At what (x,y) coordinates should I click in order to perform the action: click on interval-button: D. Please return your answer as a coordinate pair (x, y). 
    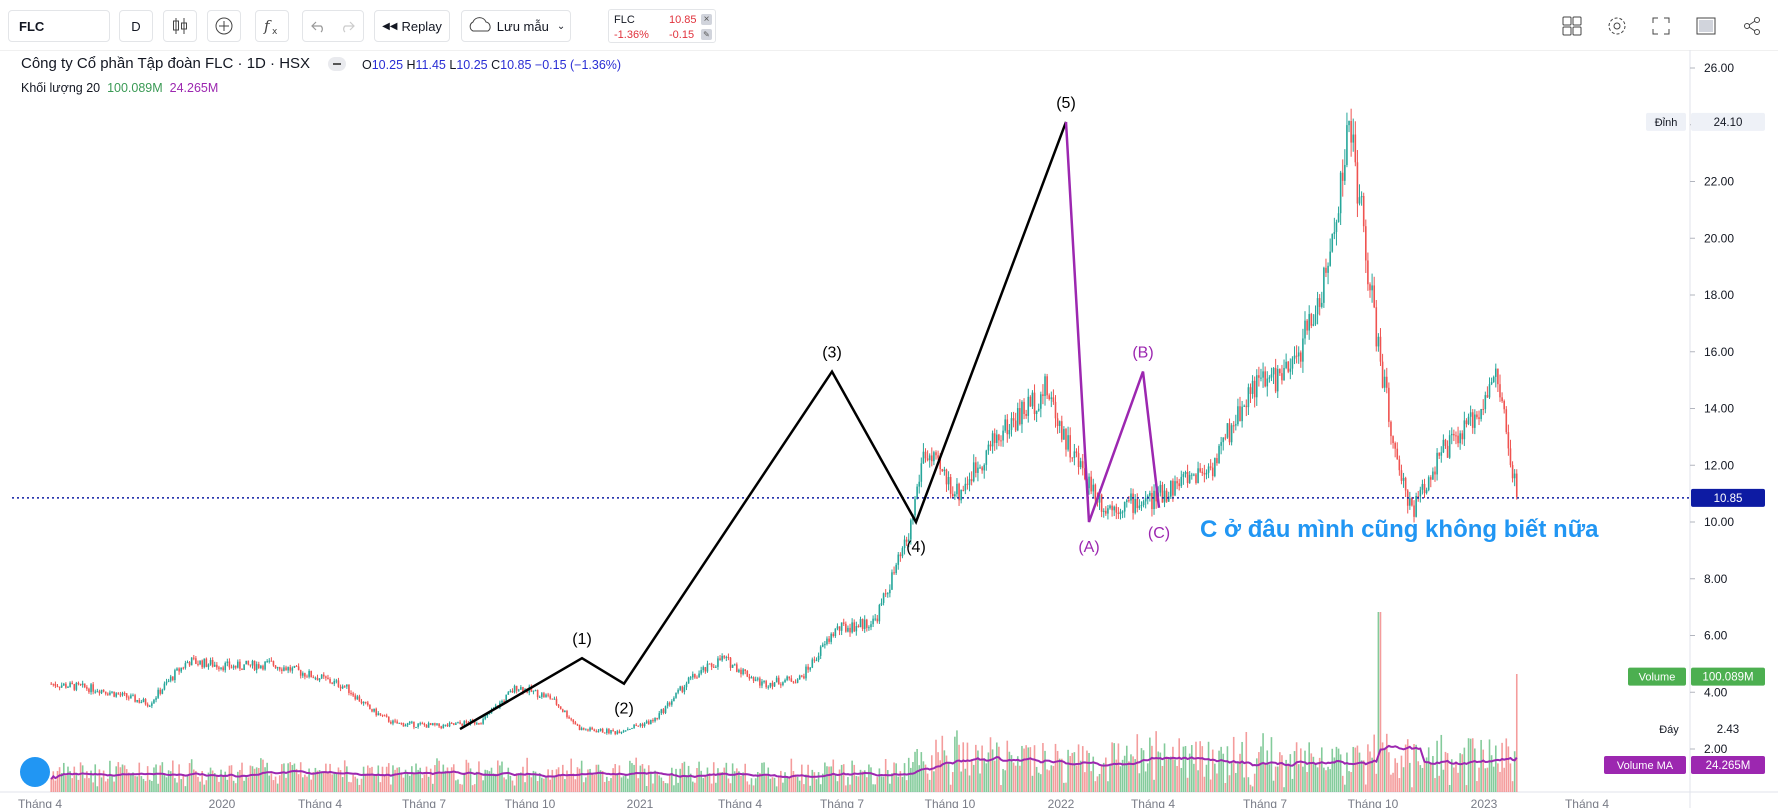
    Looking at the image, I should click on (136, 26).